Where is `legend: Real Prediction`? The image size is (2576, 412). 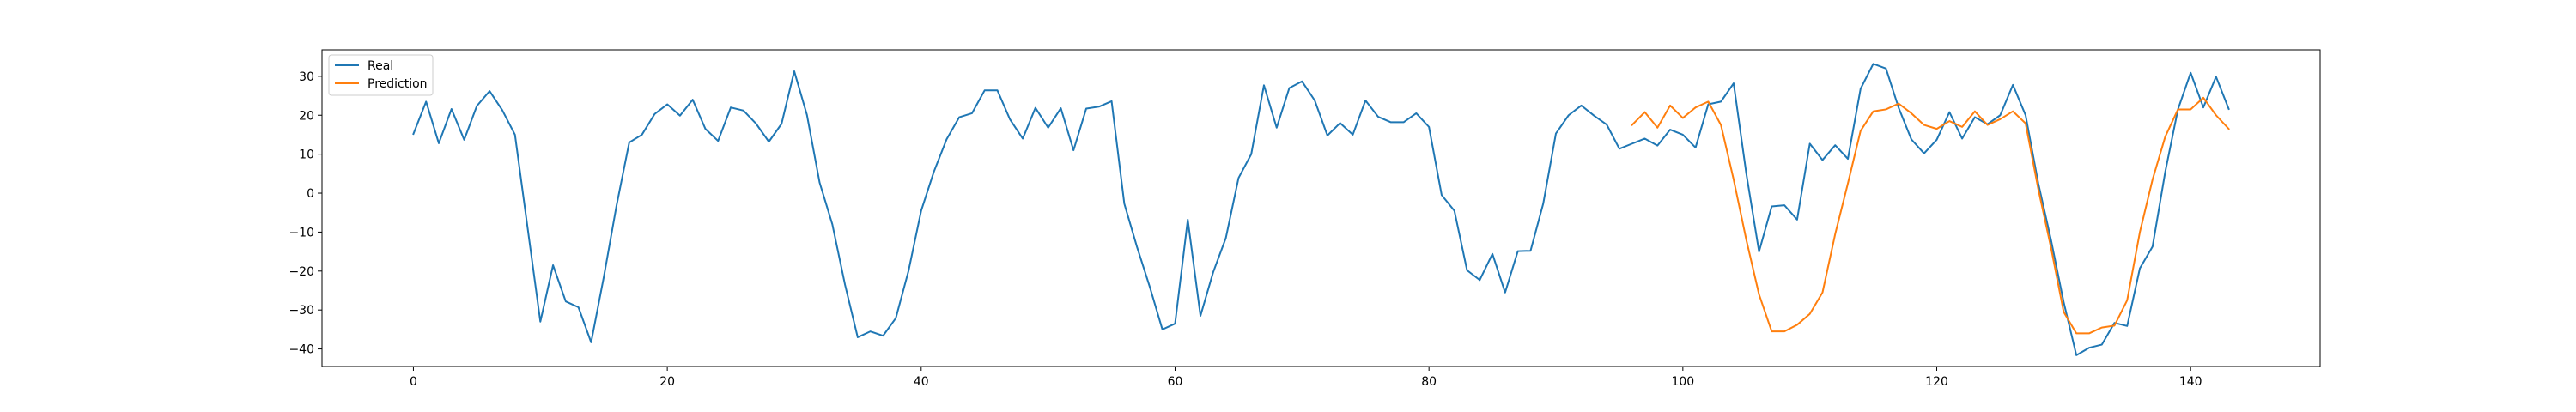 legend: Real Prediction is located at coordinates (381, 75).